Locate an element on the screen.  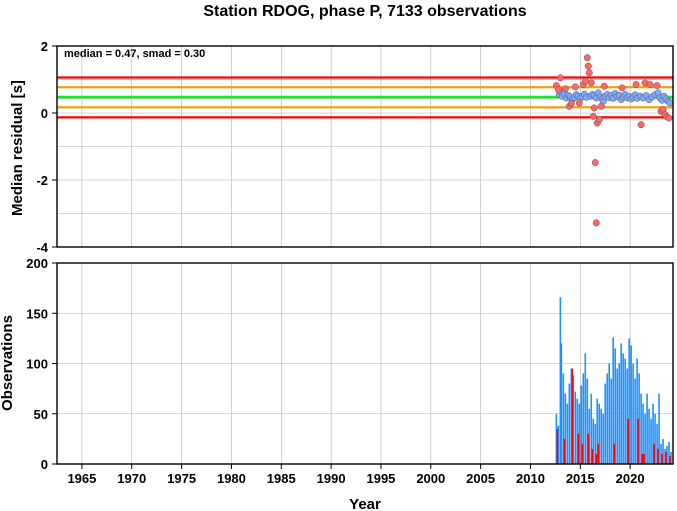
x-tick-label: 2010 is located at coordinates (530, 478).